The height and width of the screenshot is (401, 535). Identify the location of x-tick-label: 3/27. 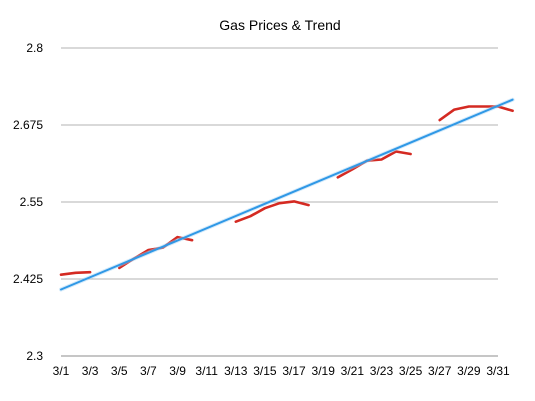
(440, 371).